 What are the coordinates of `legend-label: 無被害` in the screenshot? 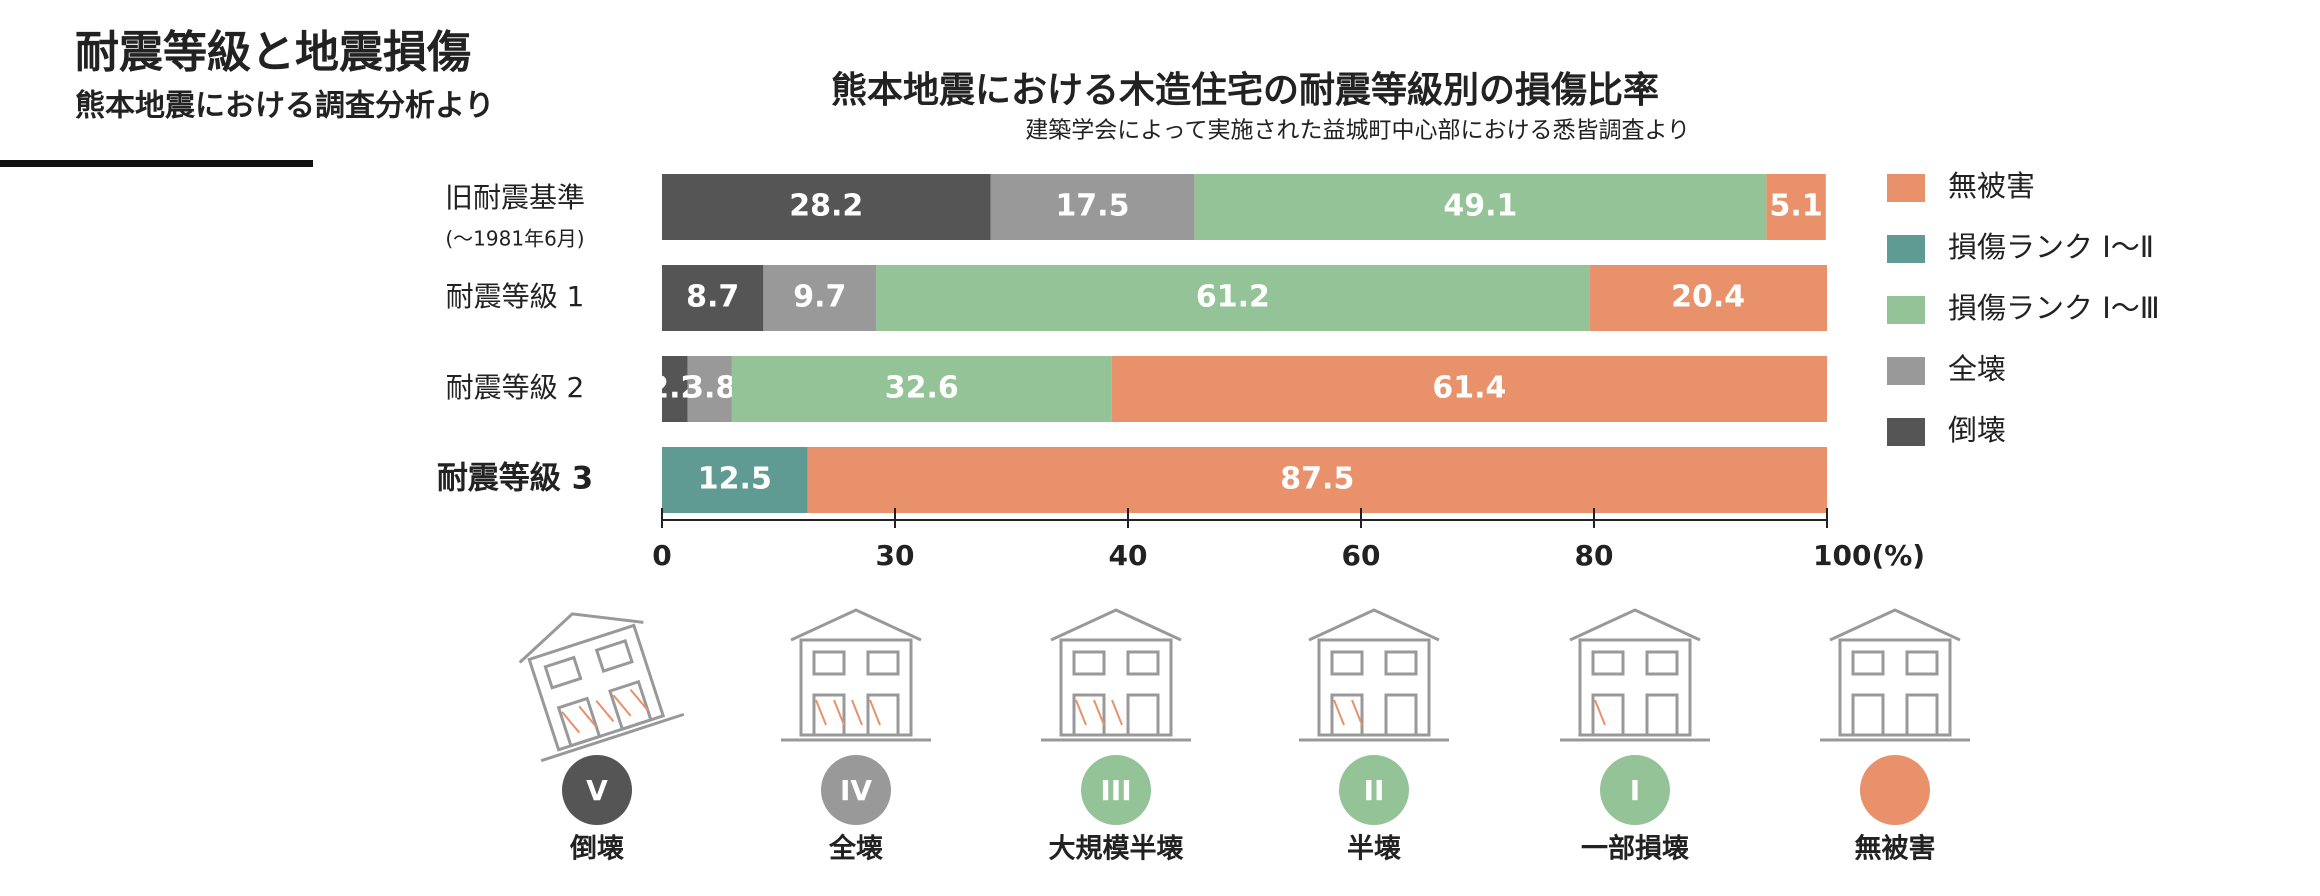 It's located at (1991, 186).